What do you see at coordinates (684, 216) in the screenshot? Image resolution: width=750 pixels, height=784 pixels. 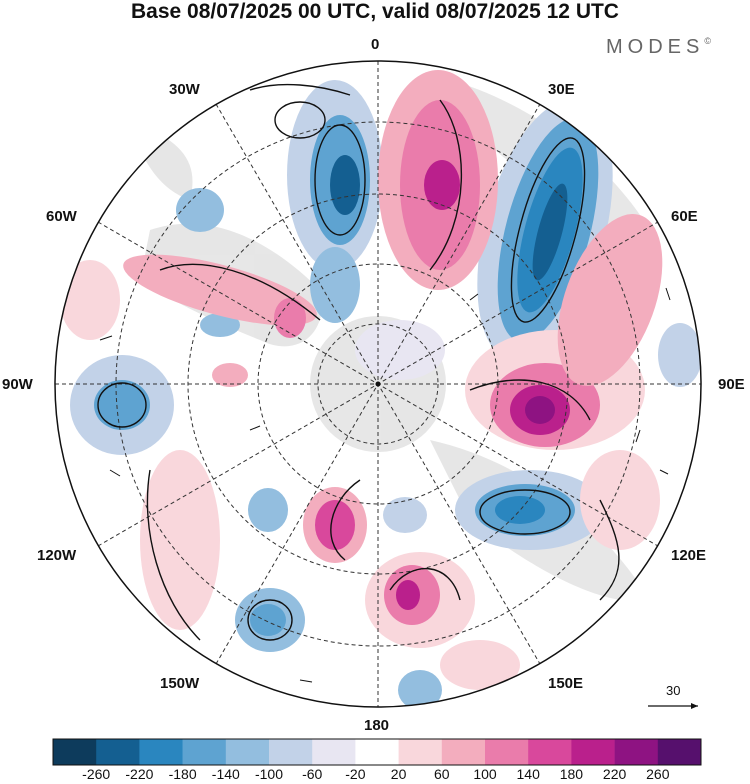 I see `lon-label-60e: 60E` at bounding box center [684, 216].